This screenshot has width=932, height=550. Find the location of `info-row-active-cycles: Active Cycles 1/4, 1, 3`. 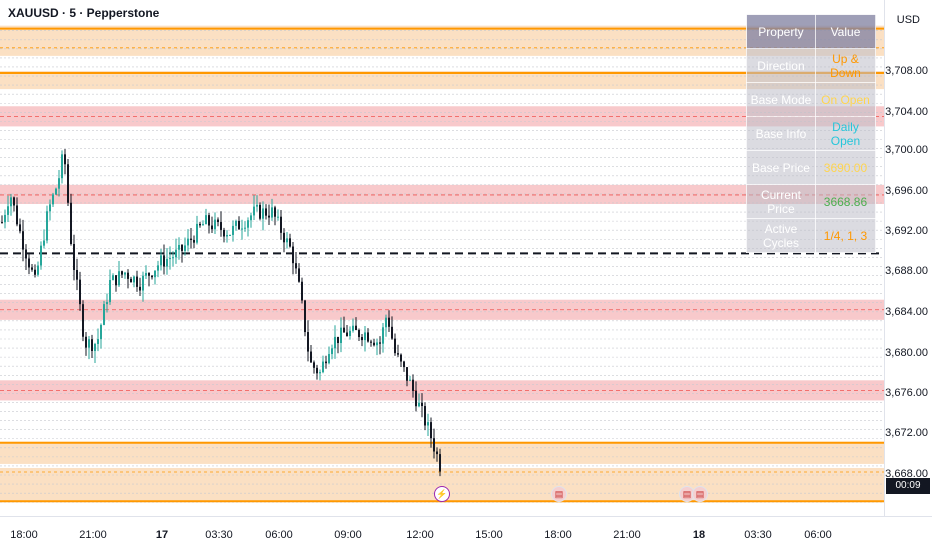

info-row-active-cycles: Active Cycles 1/4, 1, 3 is located at coordinates (811, 235).